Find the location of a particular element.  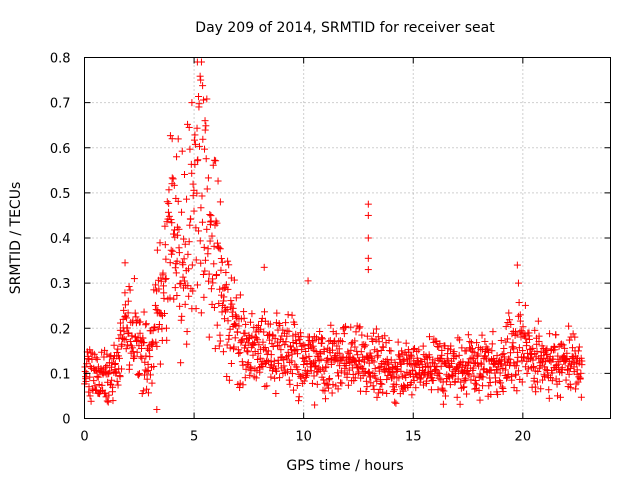

x-tick-label: 20 is located at coordinates (523, 437).